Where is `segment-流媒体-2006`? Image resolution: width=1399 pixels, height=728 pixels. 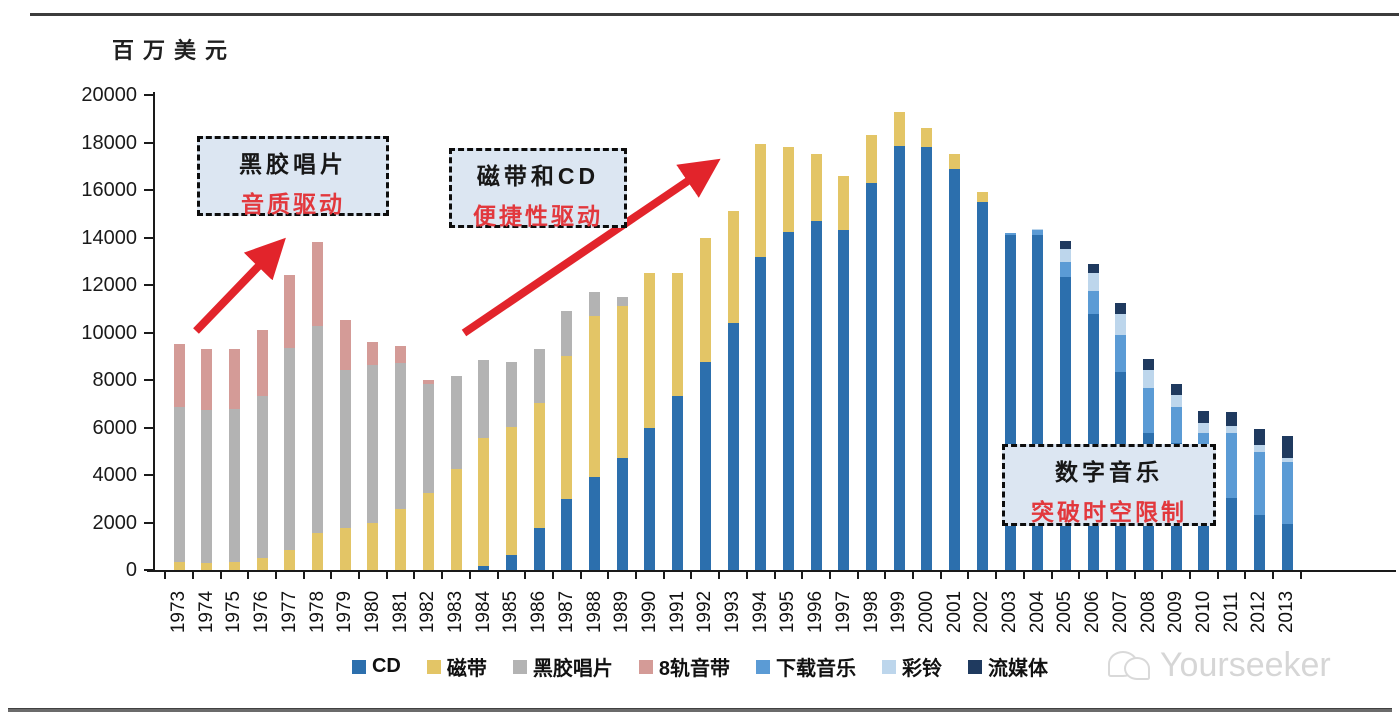
segment-流媒体-2006 is located at coordinates (1093, 268).